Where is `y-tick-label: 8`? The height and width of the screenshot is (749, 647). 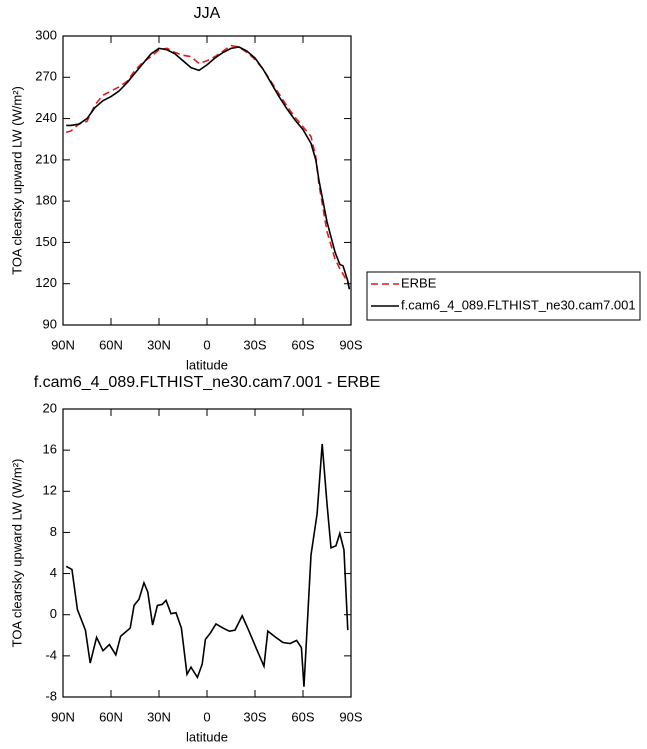 y-tick-label: 8 is located at coordinates (53, 531).